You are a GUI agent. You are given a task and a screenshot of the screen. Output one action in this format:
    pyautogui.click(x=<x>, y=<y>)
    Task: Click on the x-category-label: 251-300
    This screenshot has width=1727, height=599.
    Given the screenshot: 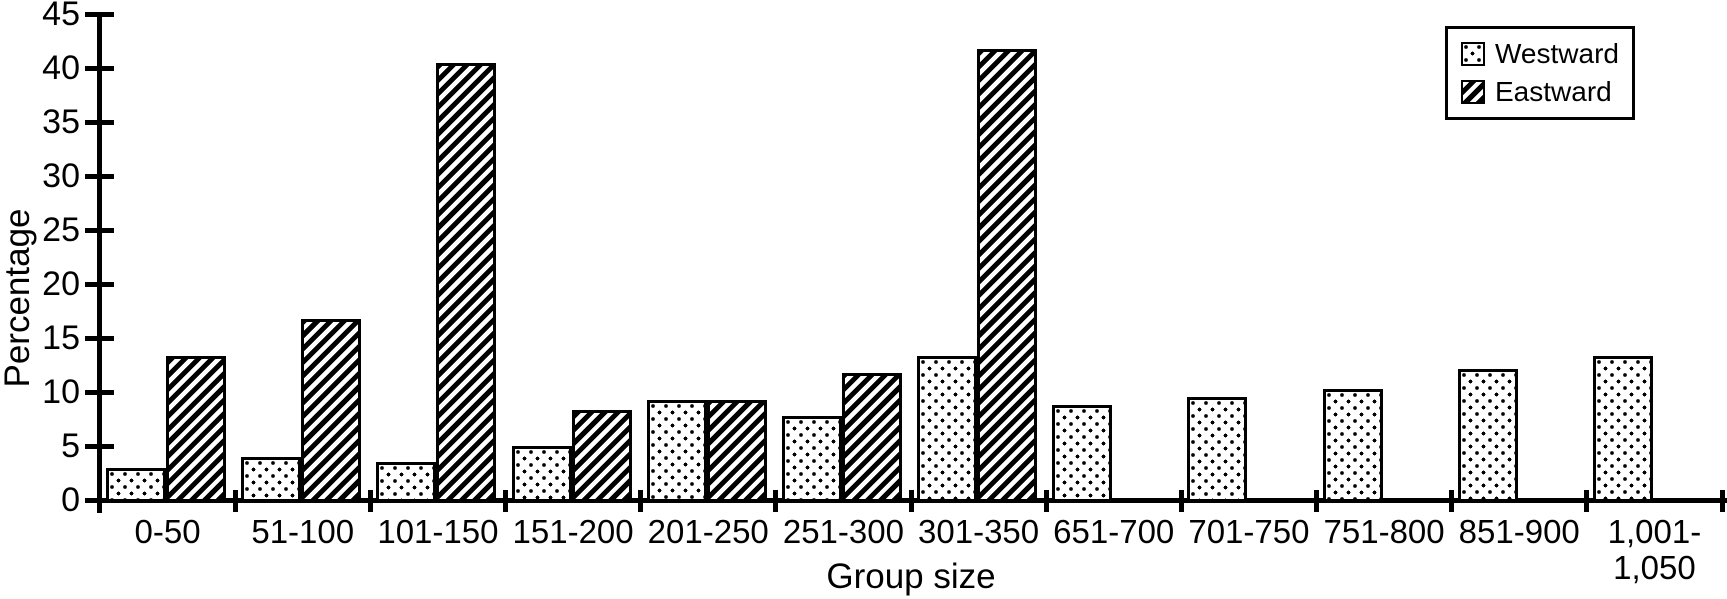 What is the action you would take?
    pyautogui.click(x=843, y=531)
    